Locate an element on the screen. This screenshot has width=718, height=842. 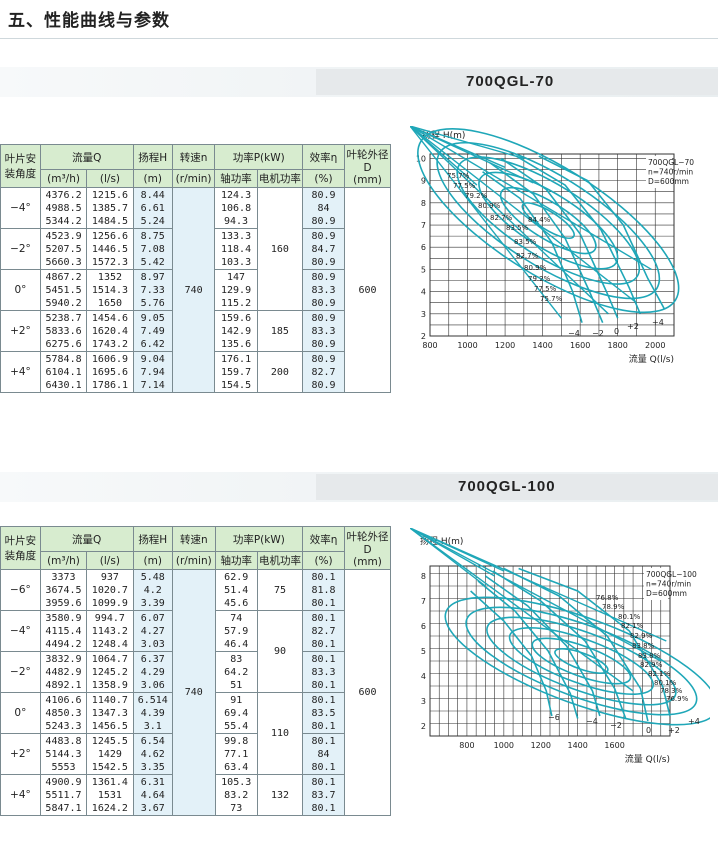
efficiency-cell: 80.9 84 80.9 is located at coordinates (323, 208).